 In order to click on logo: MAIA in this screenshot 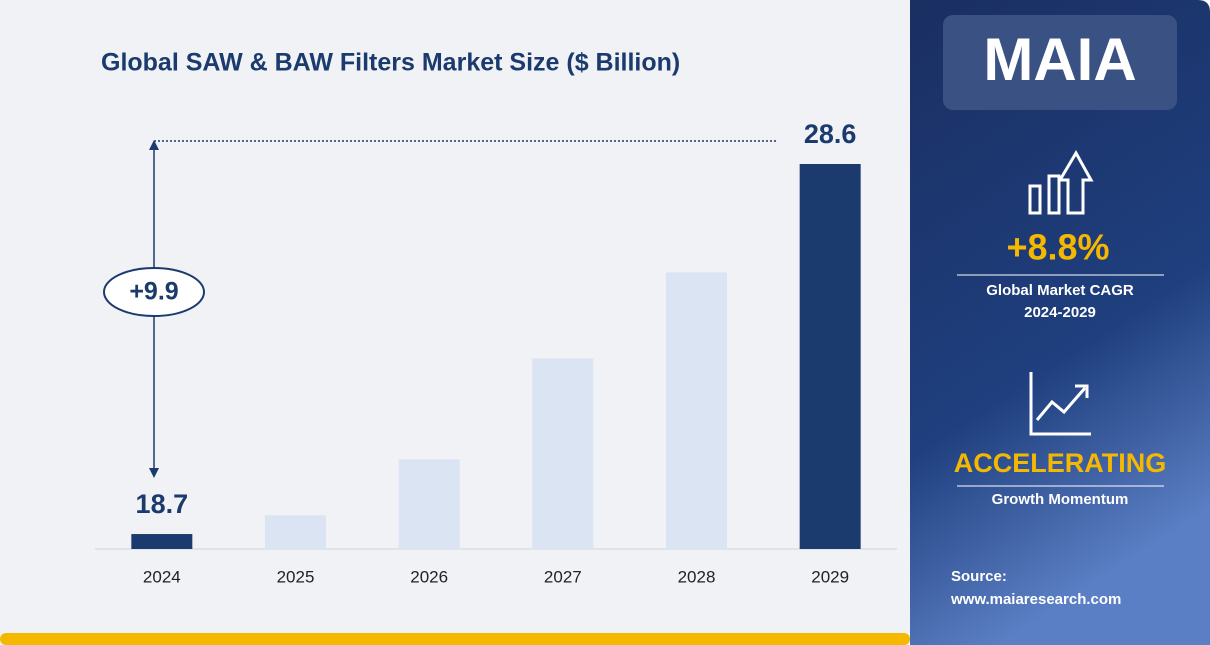, I will do `click(1059, 59)`.